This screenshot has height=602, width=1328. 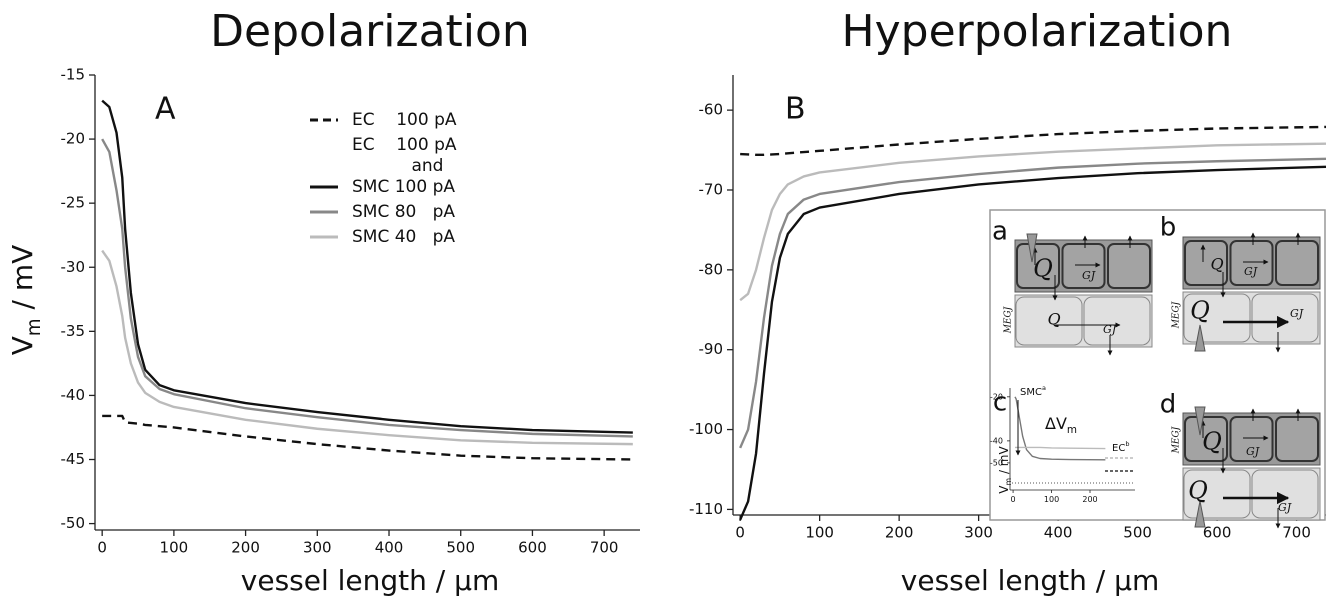 I want to click on curve-label-part: EC, so click(x=1118, y=448).